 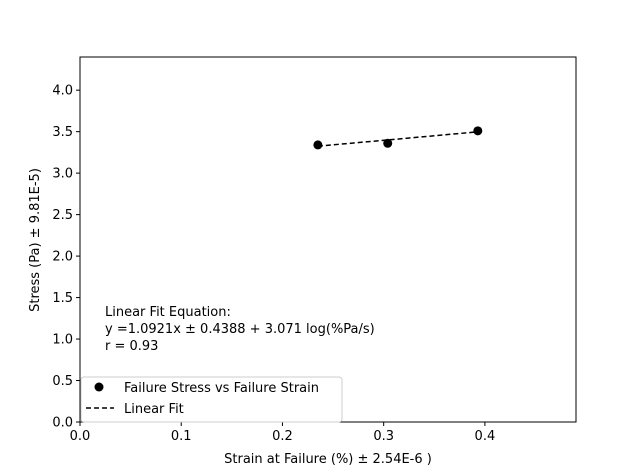 I want to click on x-axis-label: Strain at Failure (%) ± 2.54E-6 ), so click(x=328, y=459).